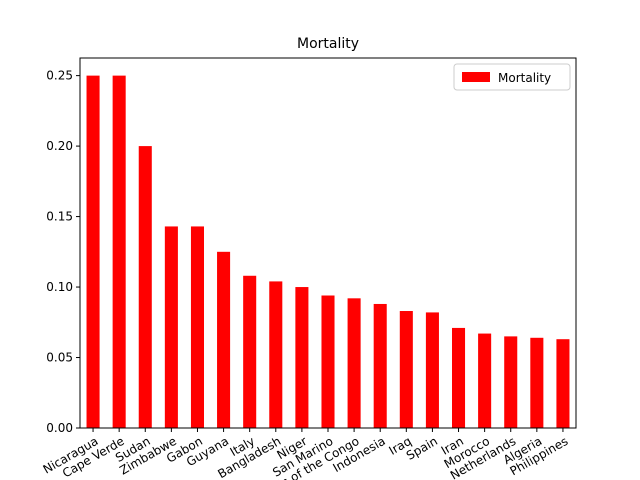 The height and width of the screenshot is (480, 640). I want to click on y-tick-label: 0.00, so click(59, 428).